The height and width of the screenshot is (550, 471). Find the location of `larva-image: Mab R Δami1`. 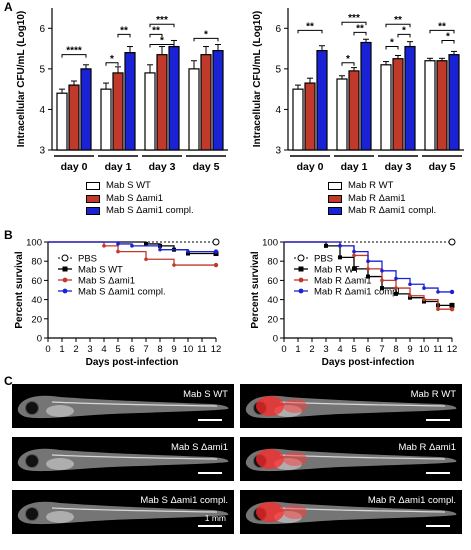

larva-image: Mab R Δami1 is located at coordinates (351, 459).